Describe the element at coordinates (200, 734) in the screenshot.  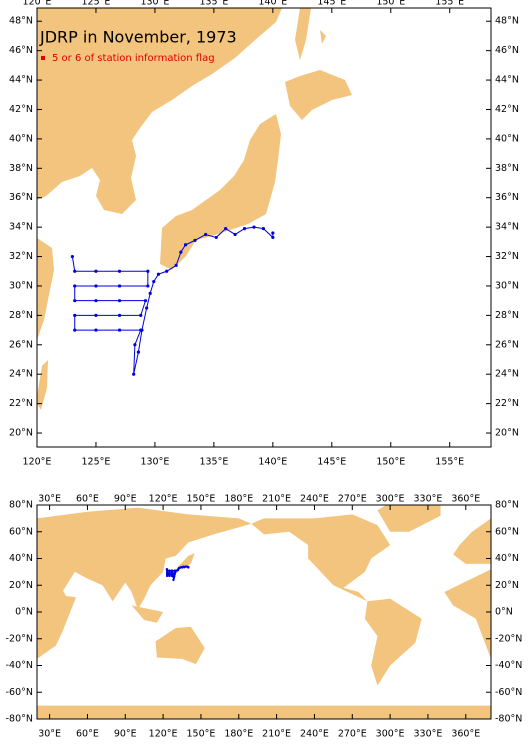
I see `x-tick-label: 150°E` at that location.